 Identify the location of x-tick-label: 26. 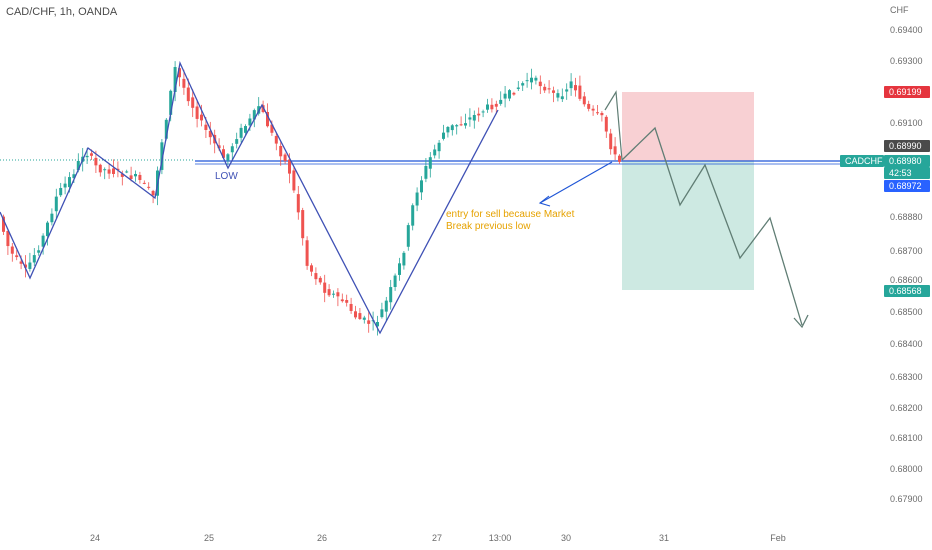
(322, 538).